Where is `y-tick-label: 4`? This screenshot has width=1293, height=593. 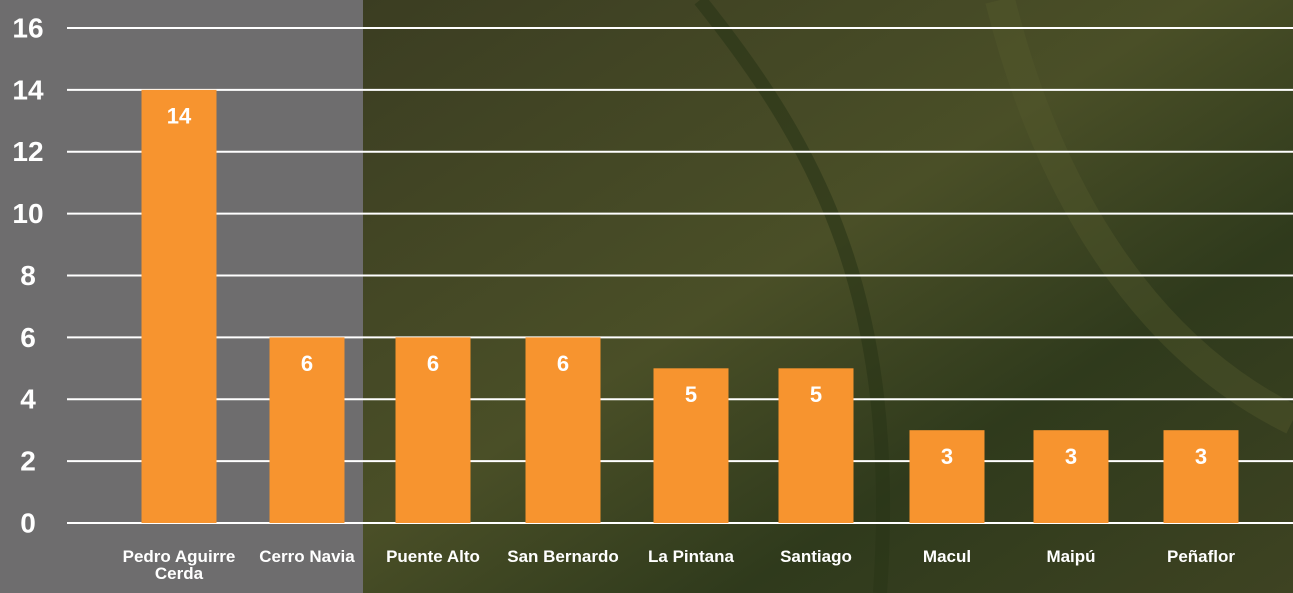
y-tick-label: 4 is located at coordinates (28, 399).